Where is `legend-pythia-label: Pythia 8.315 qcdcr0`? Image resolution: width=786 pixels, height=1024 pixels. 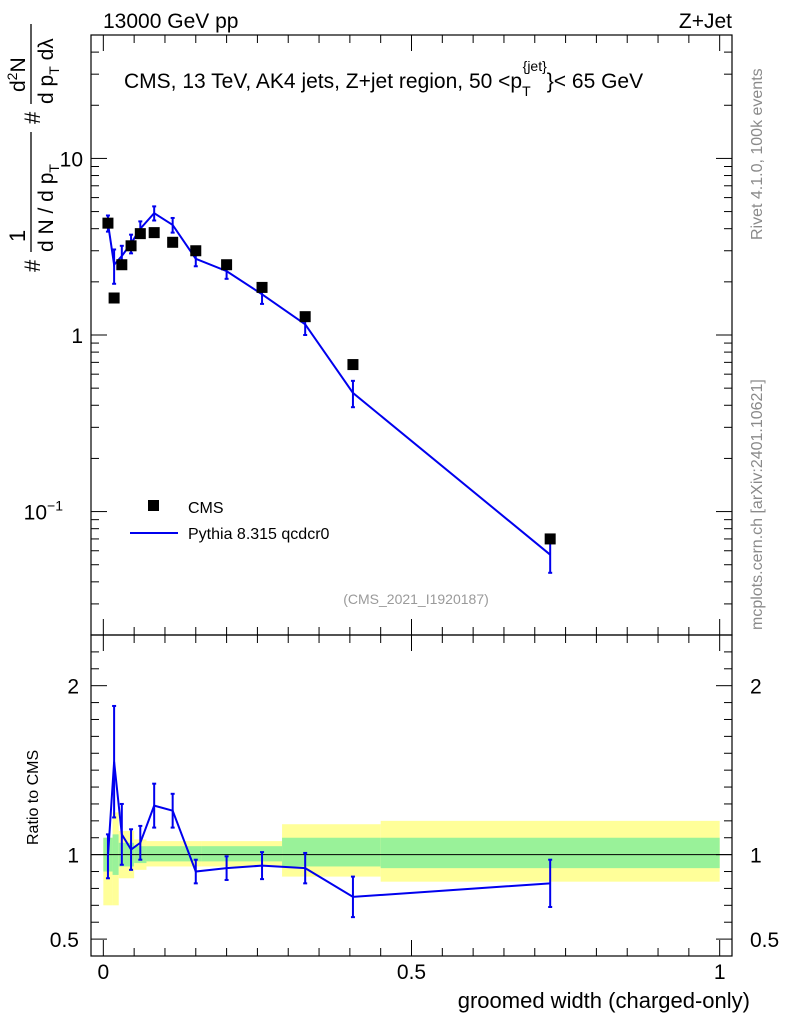
legend-pythia-label: Pythia 8.315 qcdcr0 is located at coordinates (259, 534).